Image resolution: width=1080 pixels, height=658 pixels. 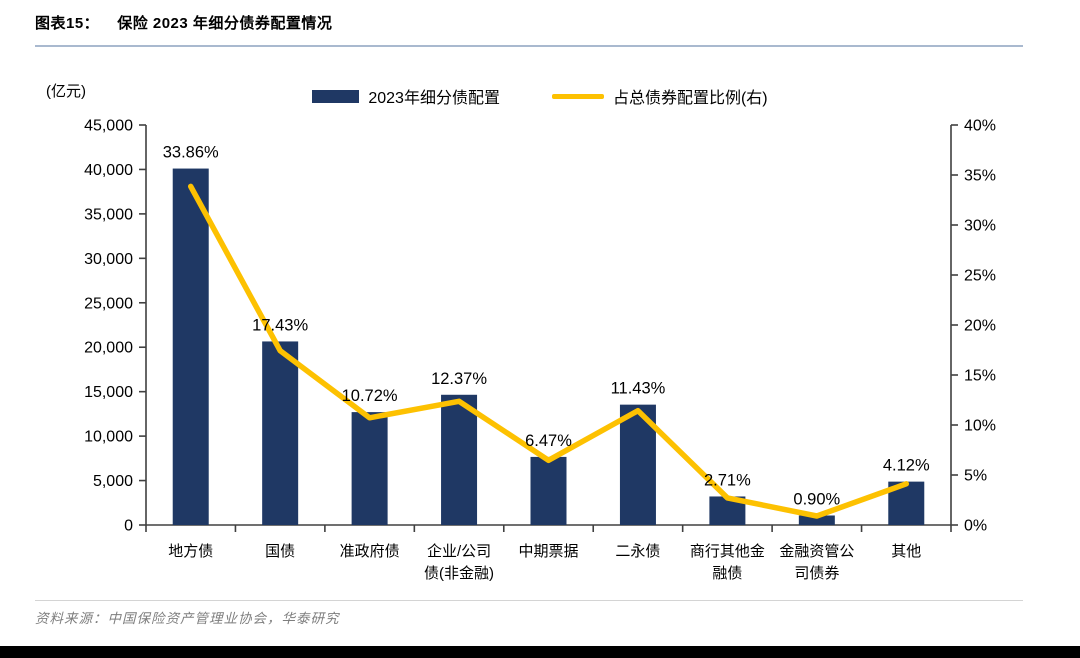 What do you see at coordinates (816, 499) in the screenshot?
I see `data-label: 0.90%` at bounding box center [816, 499].